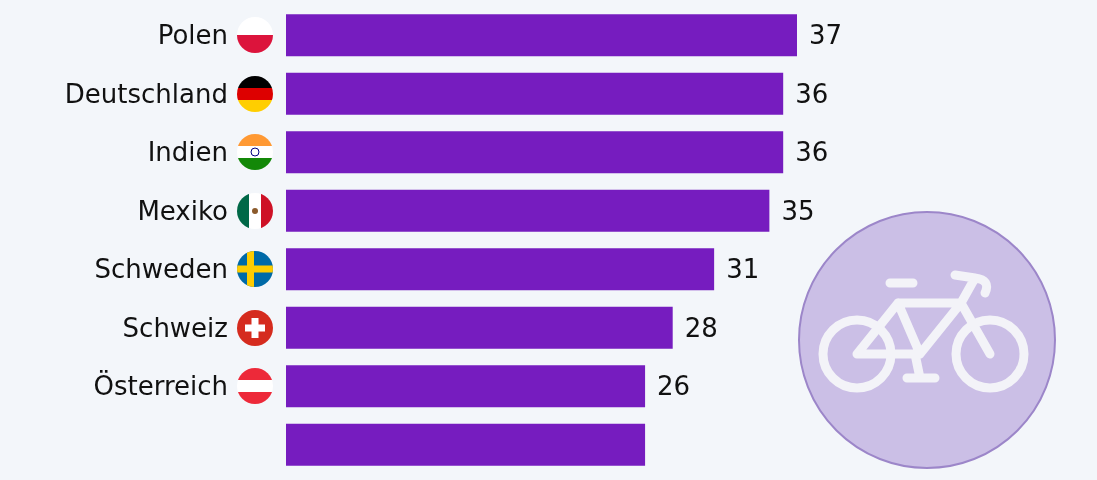 The width and height of the screenshot is (1097, 480). What do you see at coordinates (146, 93) in the screenshot?
I see `y-tick-label: Deutschland` at bounding box center [146, 93].